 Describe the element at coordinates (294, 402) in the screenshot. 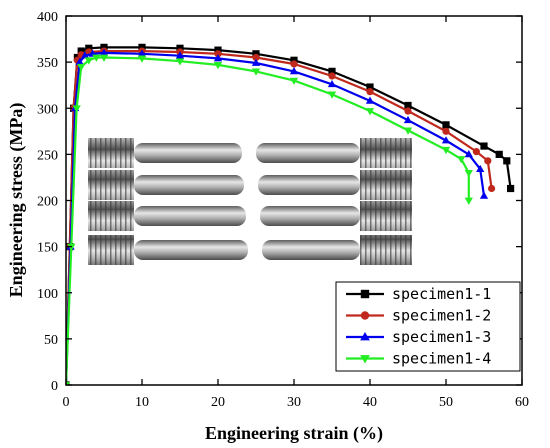

I see `x-tick-label: 30` at that location.